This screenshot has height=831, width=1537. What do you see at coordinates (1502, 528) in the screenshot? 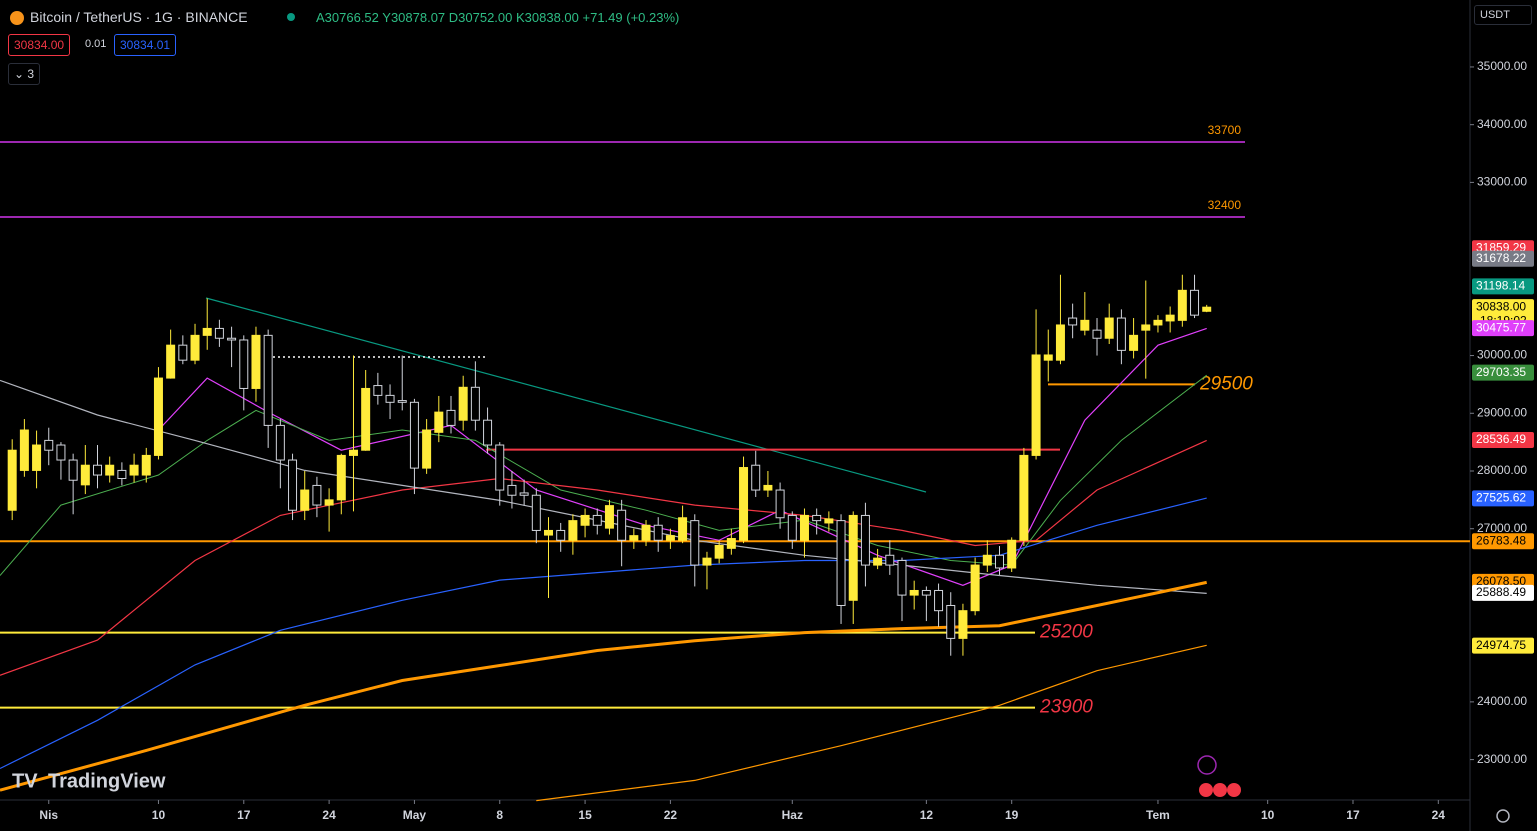
I see `y-tick-label: 27000.00` at bounding box center [1502, 528].